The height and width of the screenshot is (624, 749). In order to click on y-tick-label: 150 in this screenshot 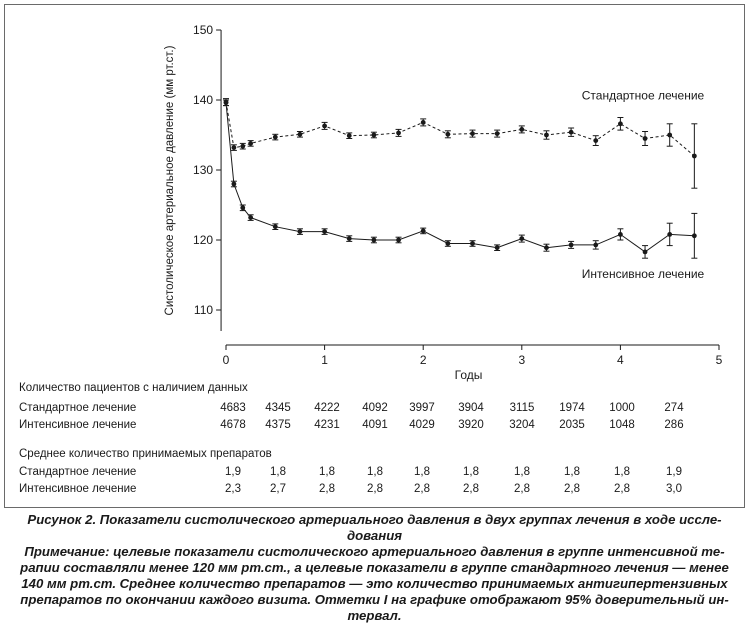, I will do `click(203, 30)`.